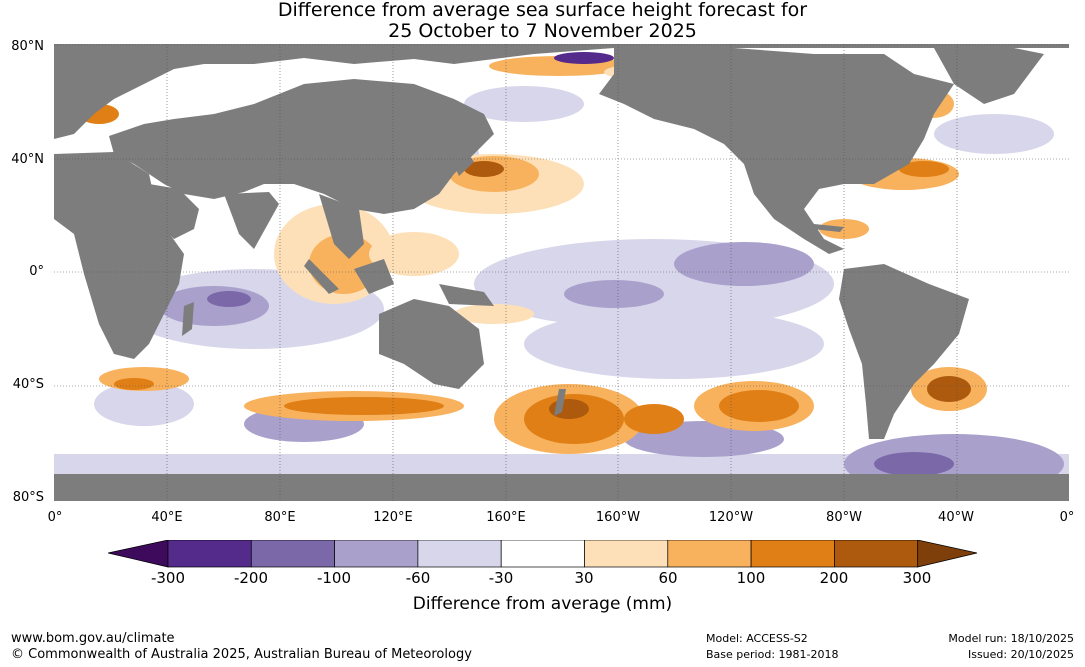 The image size is (1085, 667). Describe the element at coordinates (28, 497) in the screenshot. I see `lat-label-80s: 80°S` at that location.